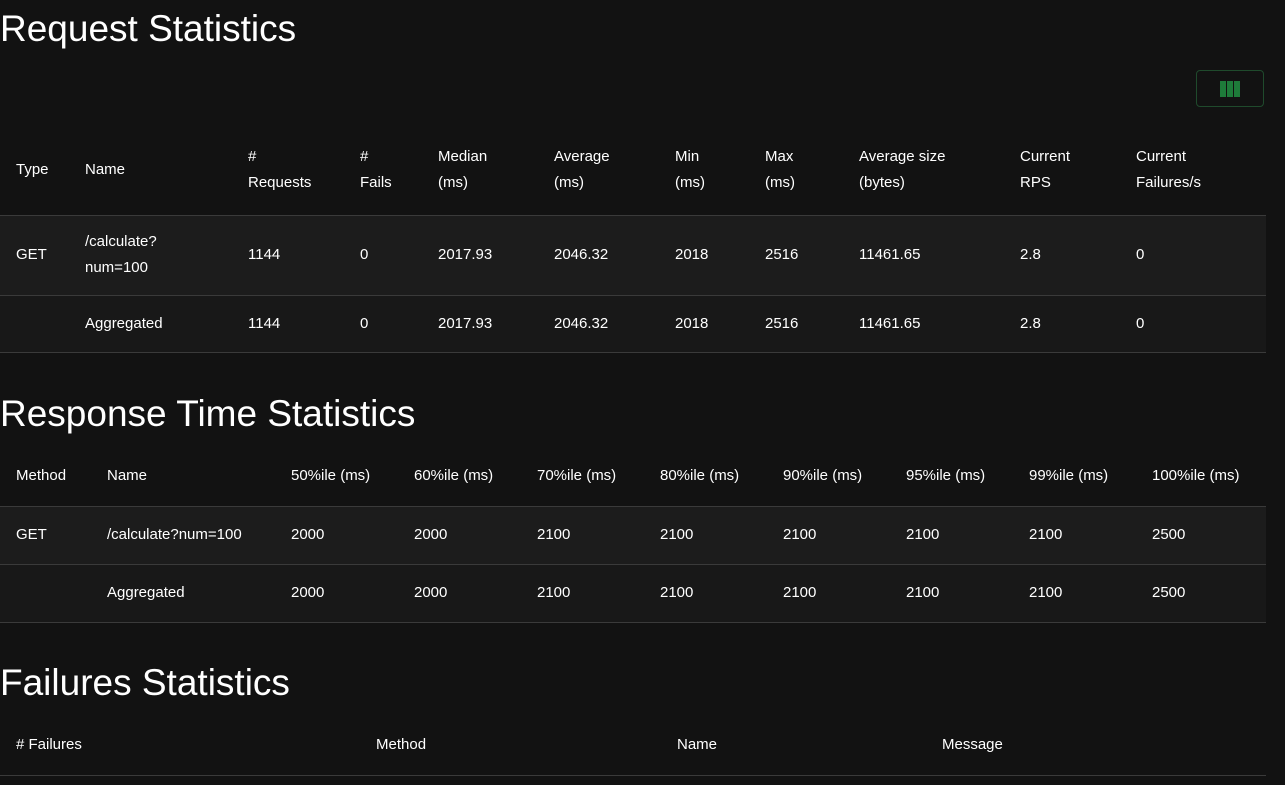  What do you see at coordinates (700, 476) in the screenshot?
I see `header-p80: 80%ile (ms)` at bounding box center [700, 476].